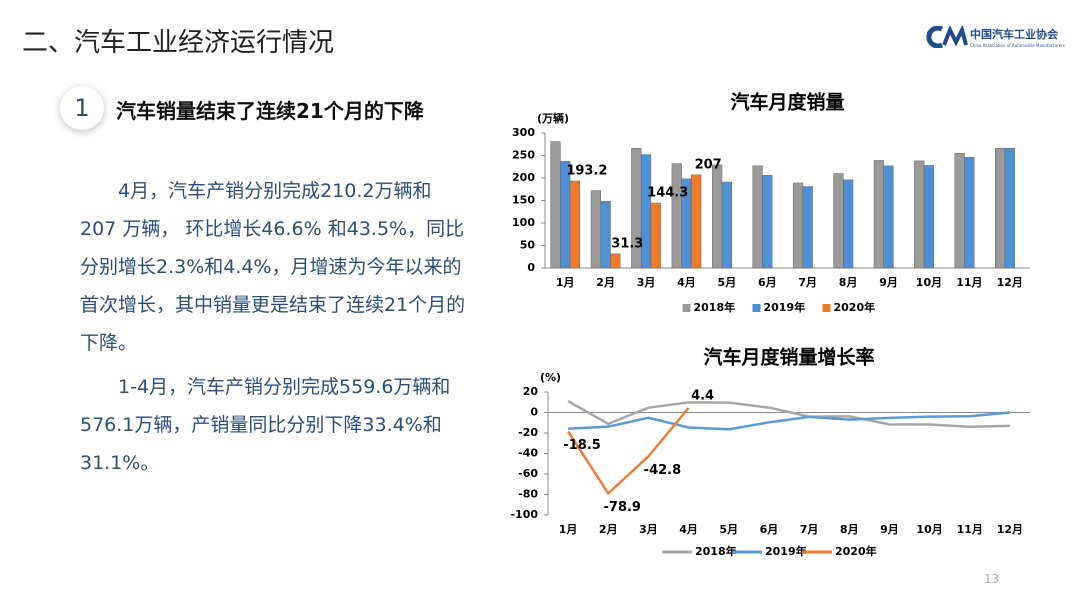 The image size is (1080, 608). Describe the element at coordinates (667, 193) in the screenshot. I see `data-label: 144.3` at that location.